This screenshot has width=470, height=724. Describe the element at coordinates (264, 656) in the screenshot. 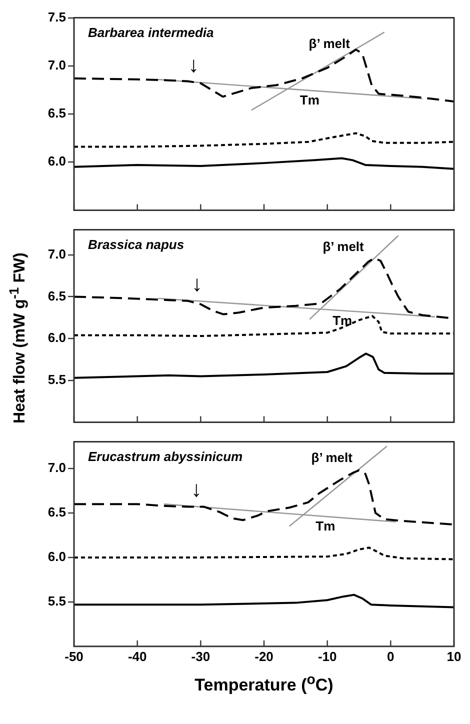

I see `x-tick-label: -20` at that location.